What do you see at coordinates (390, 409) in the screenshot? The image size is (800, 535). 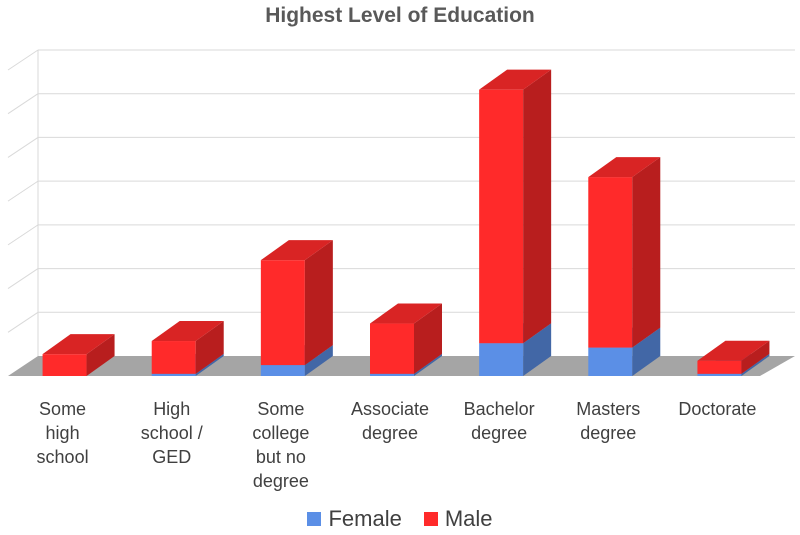 I see `category-label-3: Associate` at bounding box center [390, 409].